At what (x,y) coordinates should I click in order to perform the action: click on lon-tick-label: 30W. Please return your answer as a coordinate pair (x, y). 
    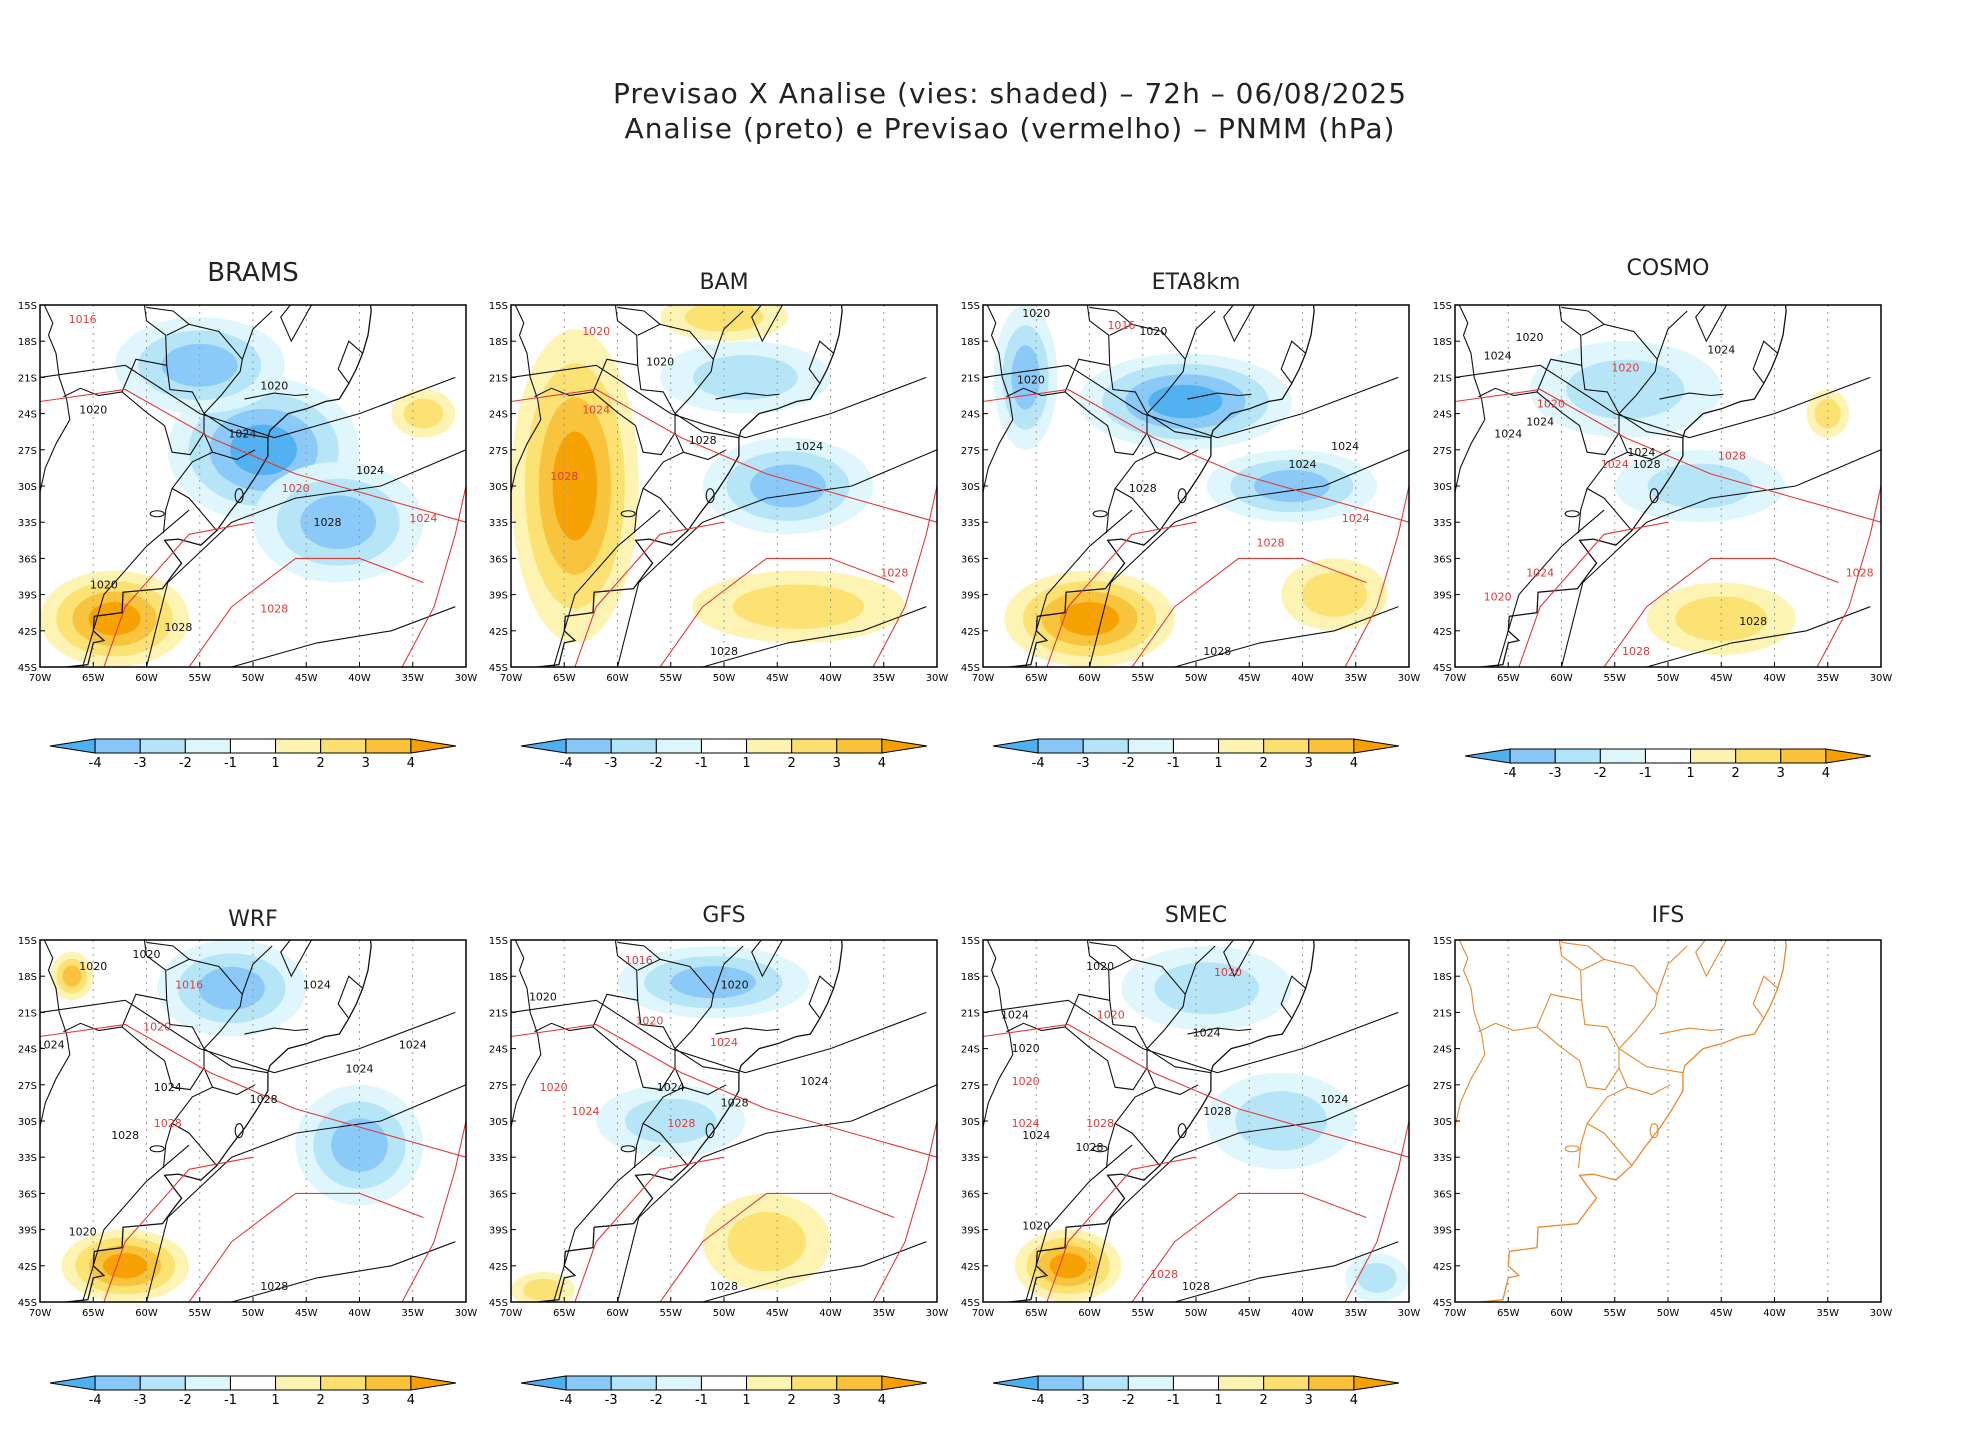
    Looking at the image, I should click on (1409, 1313).